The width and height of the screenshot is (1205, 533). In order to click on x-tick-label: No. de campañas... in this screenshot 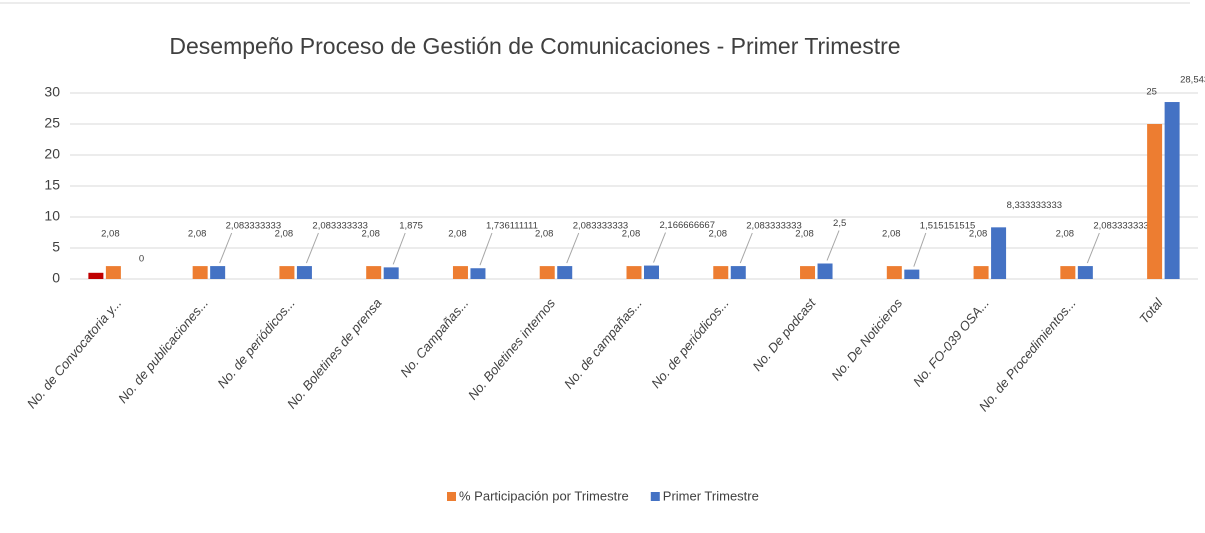, I will do `click(603, 343)`.